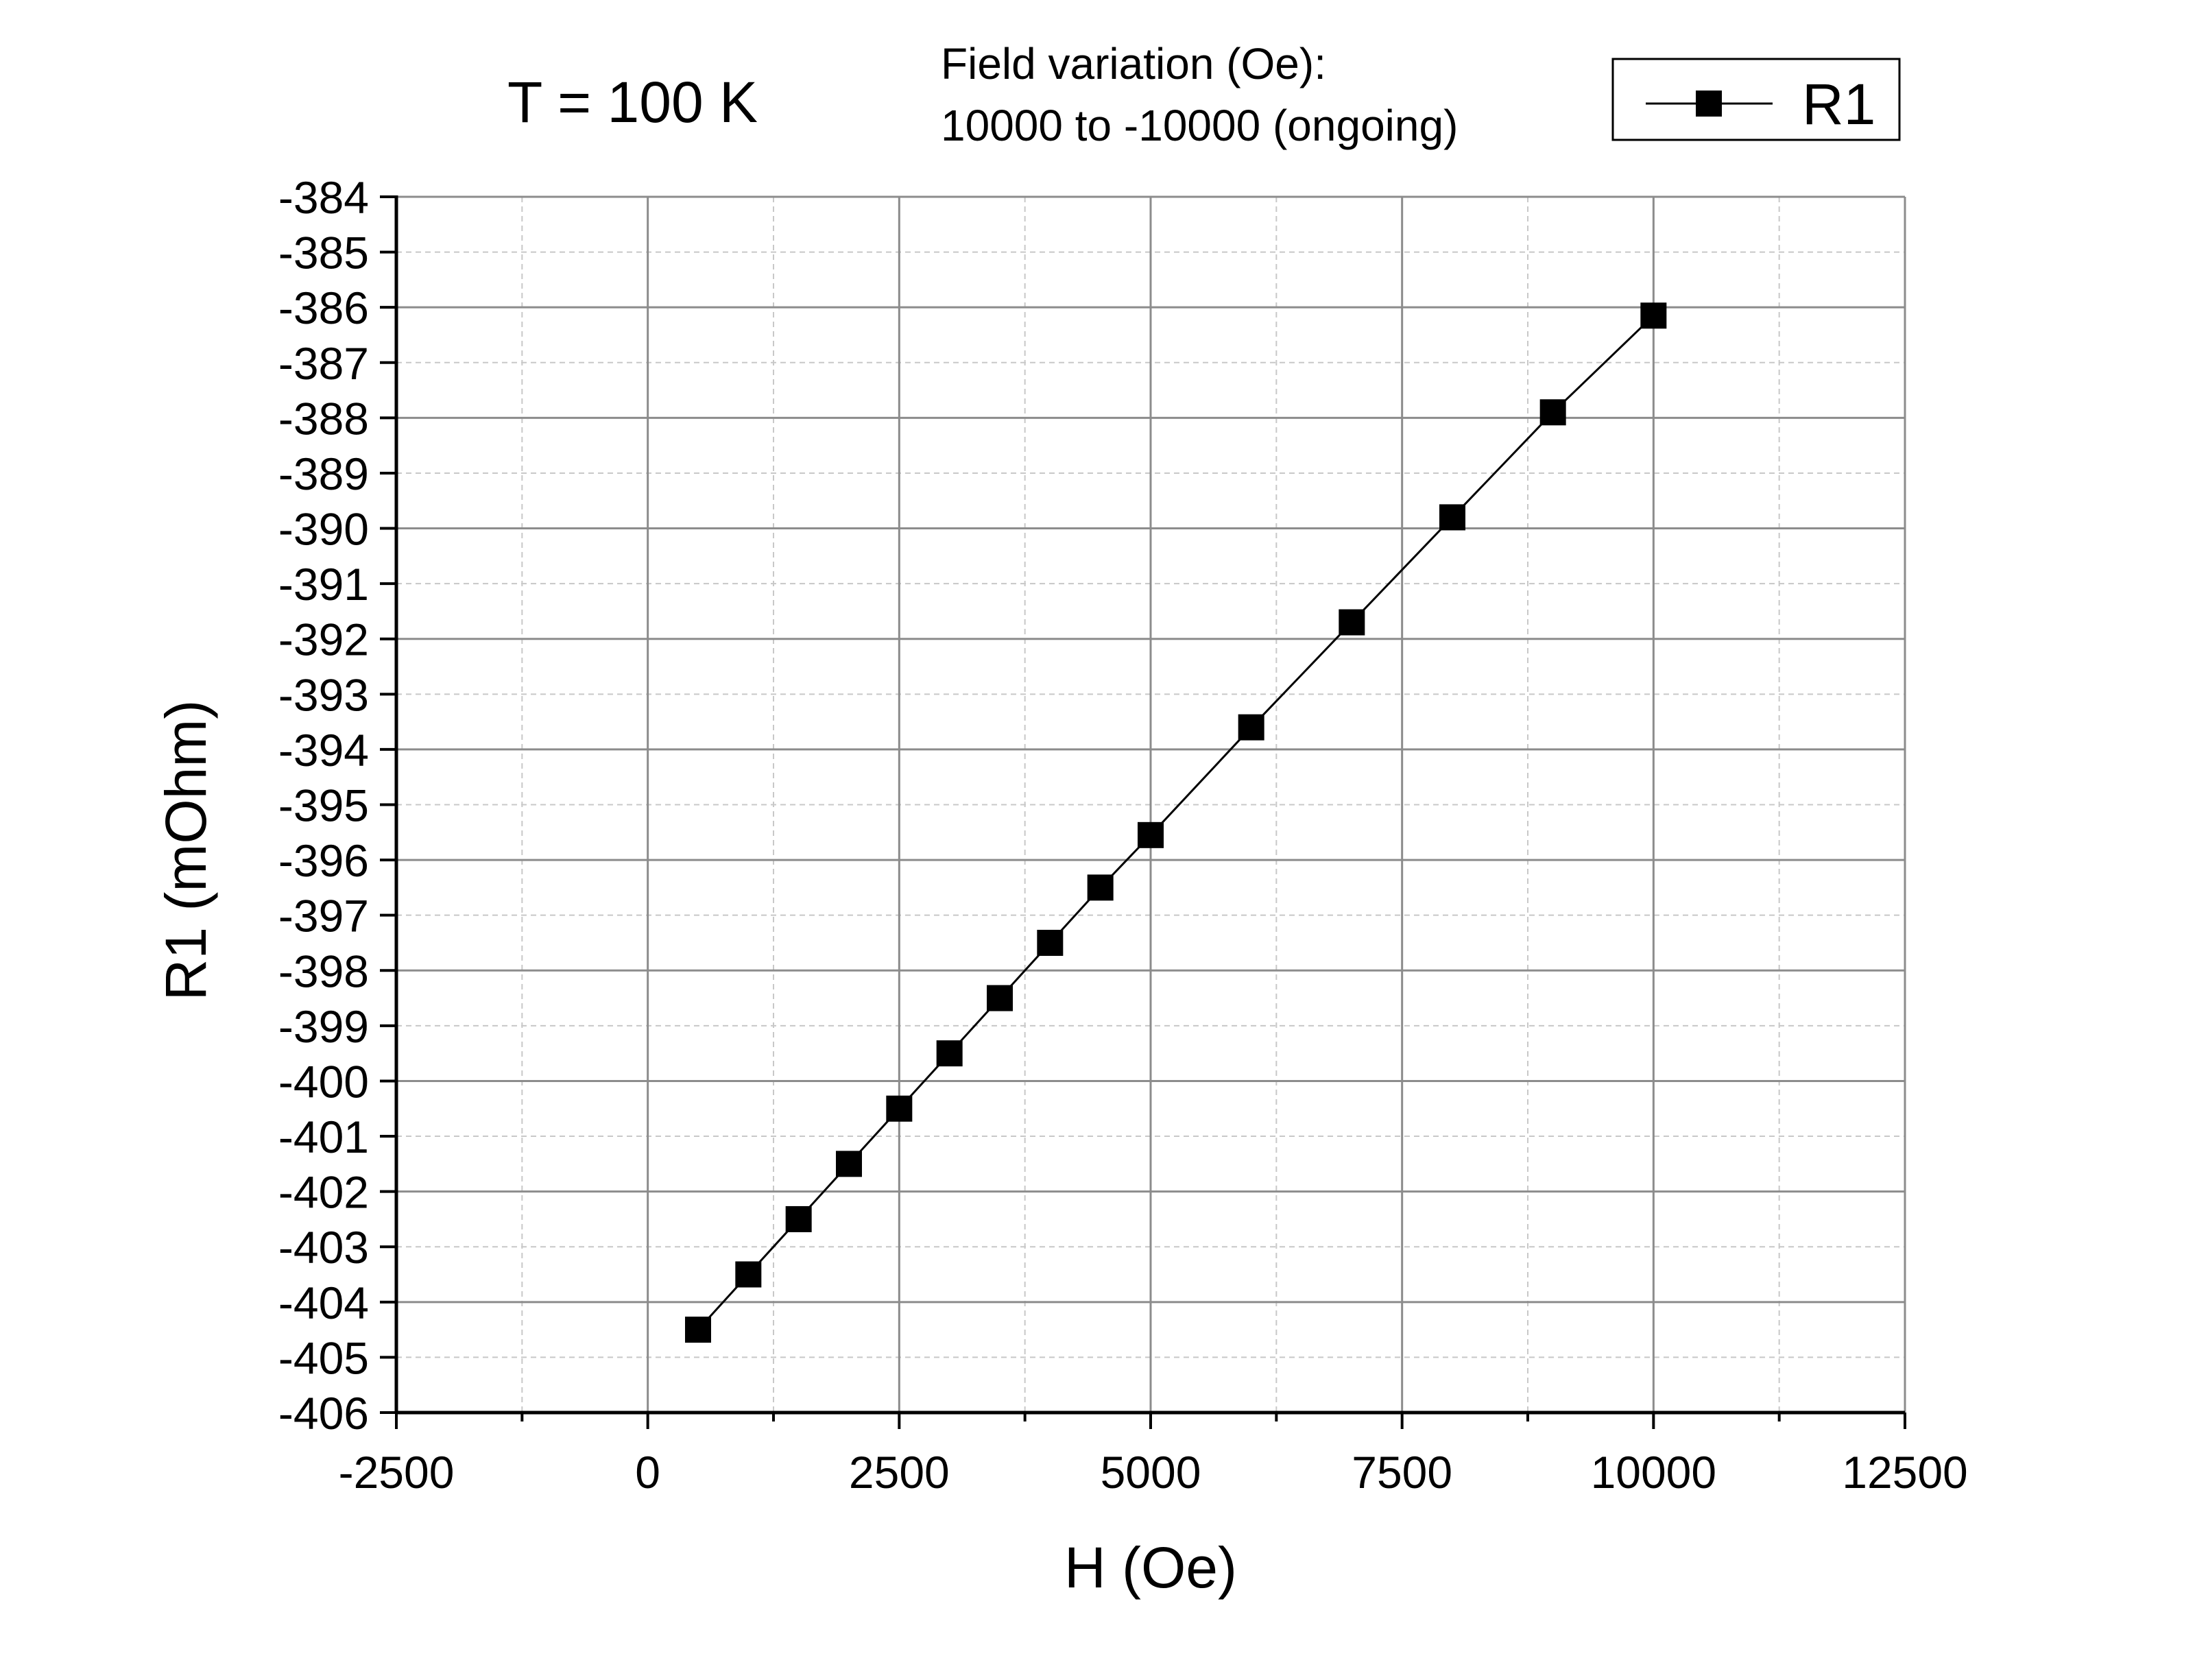 This screenshot has height=1680, width=2195. Describe the element at coordinates (186, 850) in the screenshot. I see `y-axis-label: R1 (mOhm)` at that location.